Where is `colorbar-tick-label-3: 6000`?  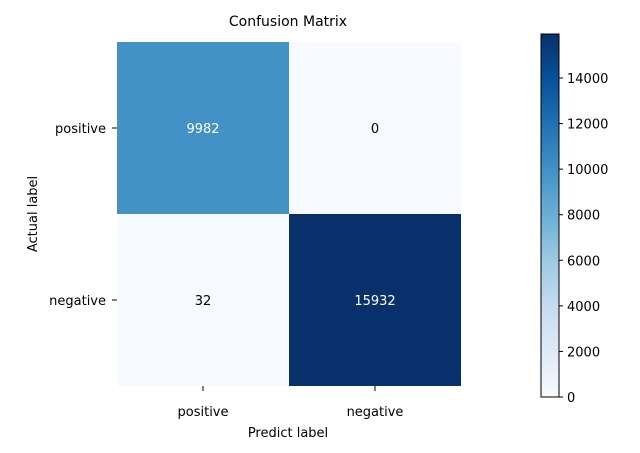
colorbar-tick-label-3: 6000 is located at coordinates (583, 261).